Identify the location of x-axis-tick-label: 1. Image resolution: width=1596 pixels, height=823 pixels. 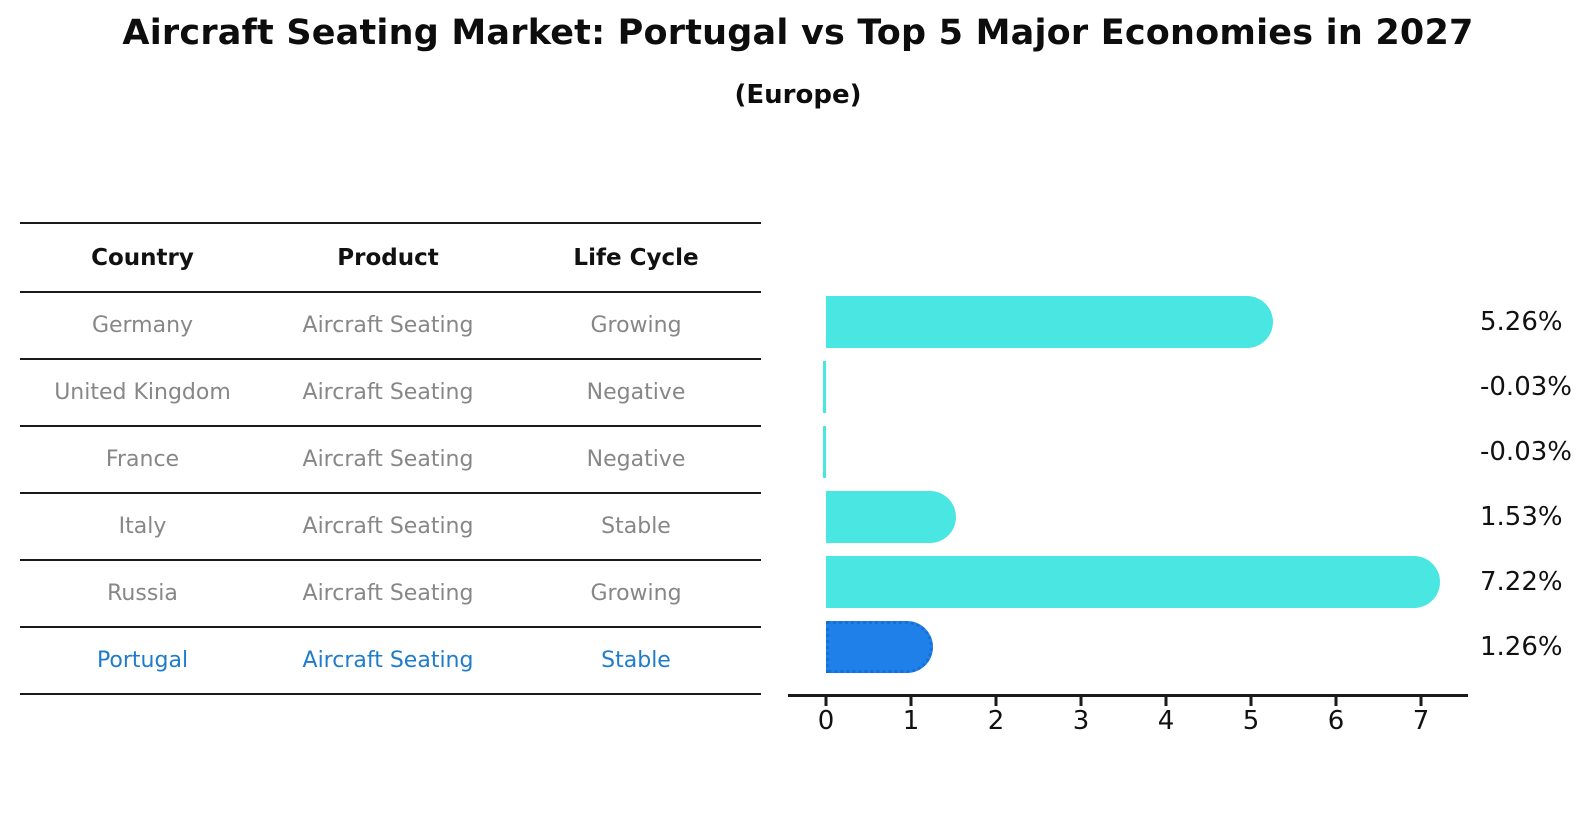
(911, 721).